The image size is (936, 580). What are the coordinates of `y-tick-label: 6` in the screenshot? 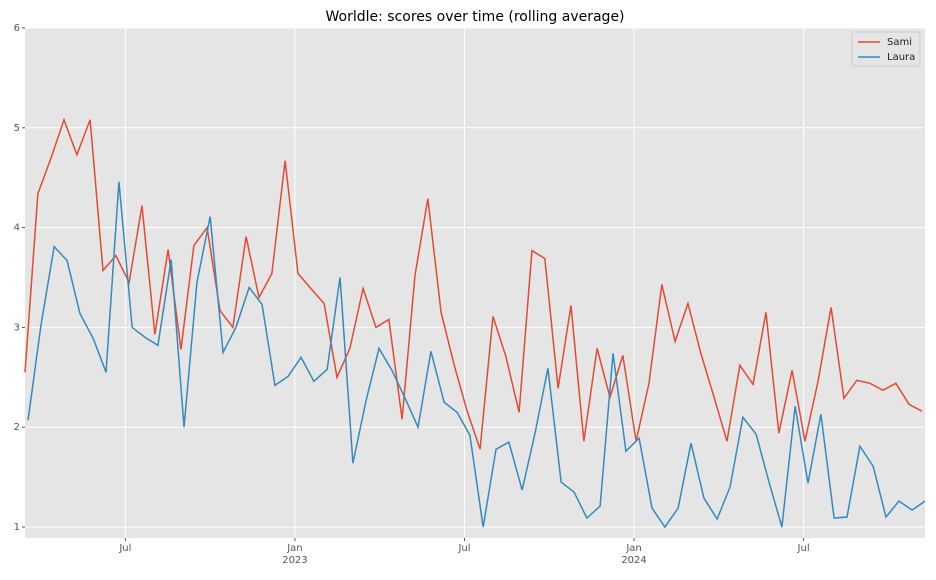 It's located at (17, 28).